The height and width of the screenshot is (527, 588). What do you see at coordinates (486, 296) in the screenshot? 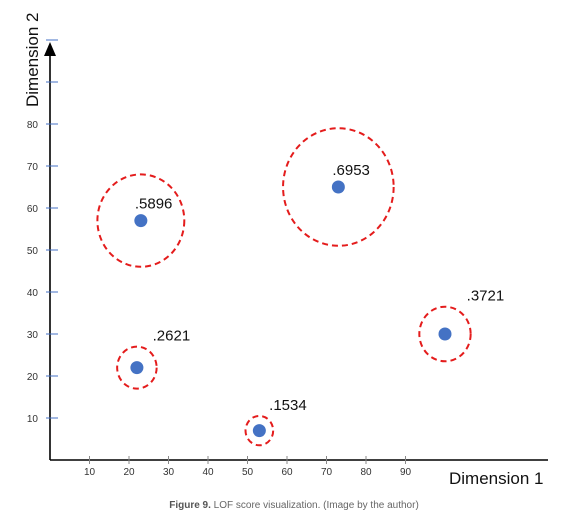
I see `point-score-label: .3721` at bounding box center [486, 296].